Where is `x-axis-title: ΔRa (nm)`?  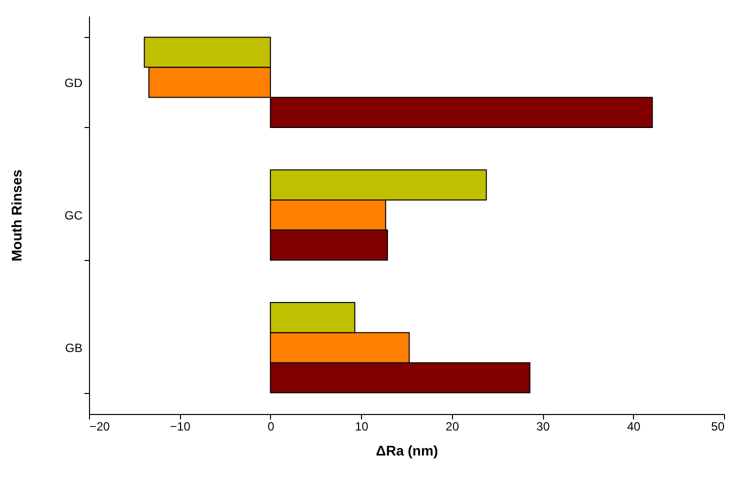 x-axis-title: ΔRa (nm) is located at coordinates (407, 450).